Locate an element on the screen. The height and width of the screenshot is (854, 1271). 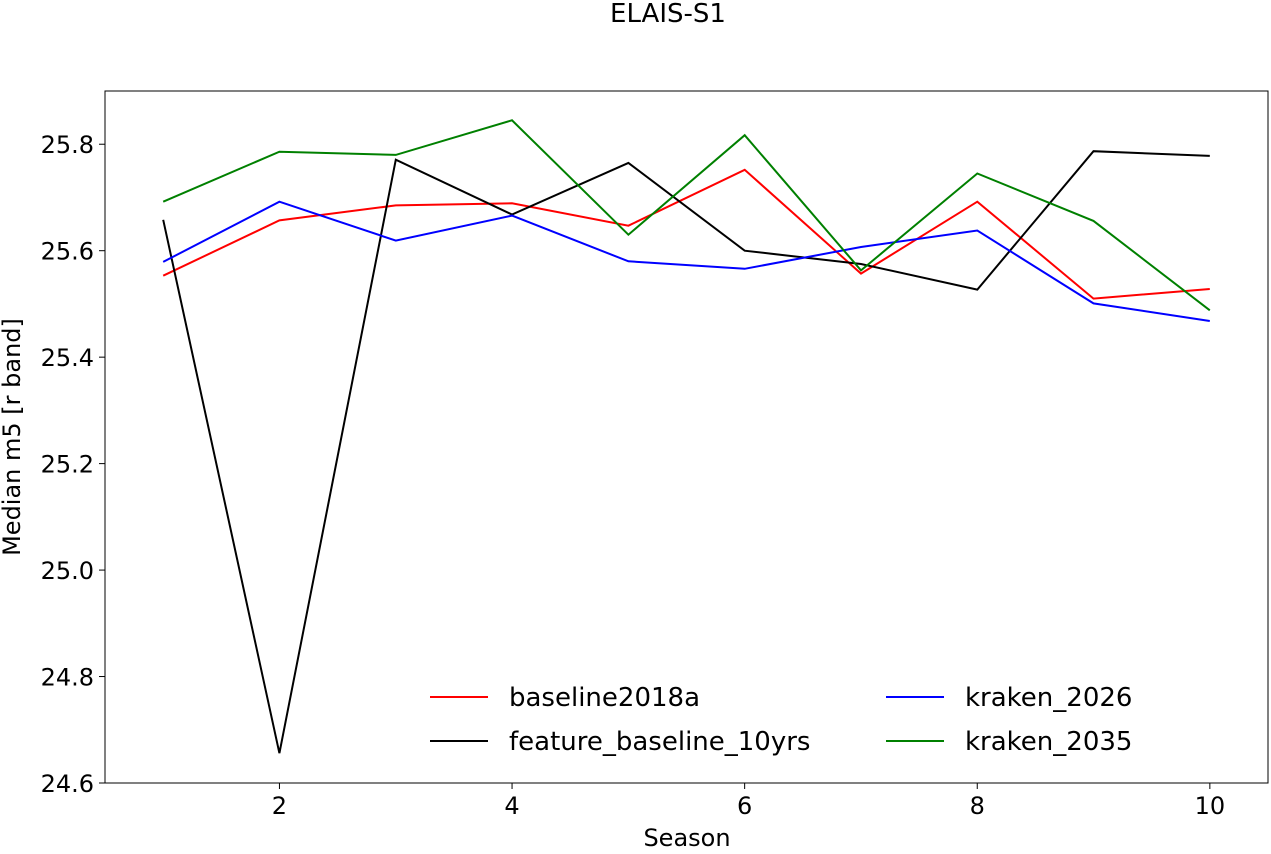
series-line-baseline2018a is located at coordinates (686, 234).